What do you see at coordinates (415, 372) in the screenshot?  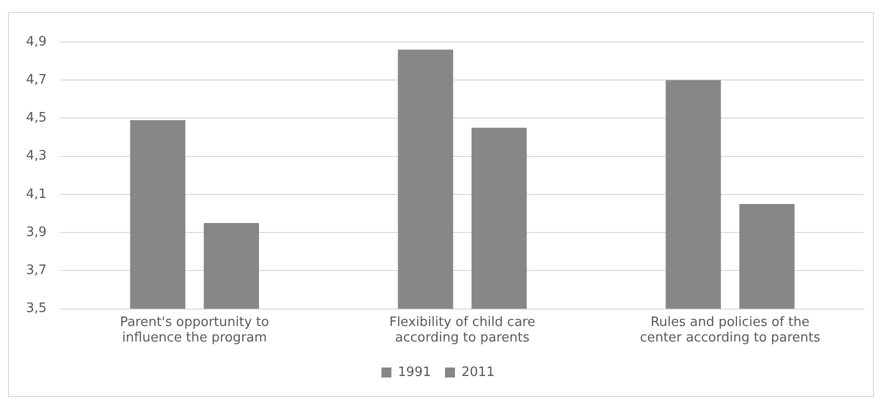 I see `legend-label: 1991` at bounding box center [415, 372].